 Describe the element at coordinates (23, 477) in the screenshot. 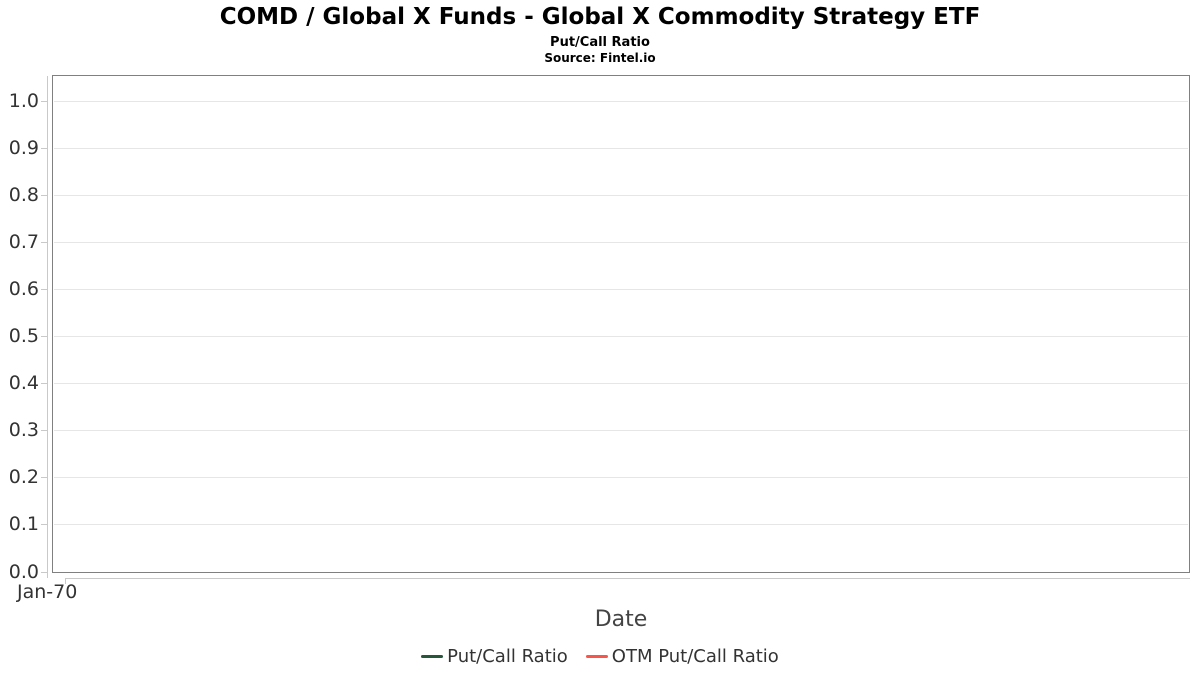

I see `y-axis-tick-label: 0.2` at that location.